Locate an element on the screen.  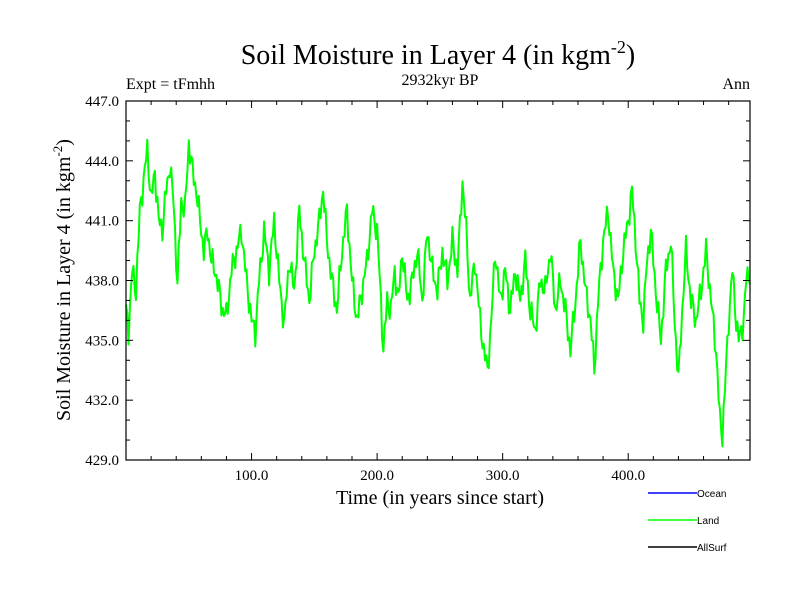
legend-label-ocean: Ocean is located at coordinates (711, 494).